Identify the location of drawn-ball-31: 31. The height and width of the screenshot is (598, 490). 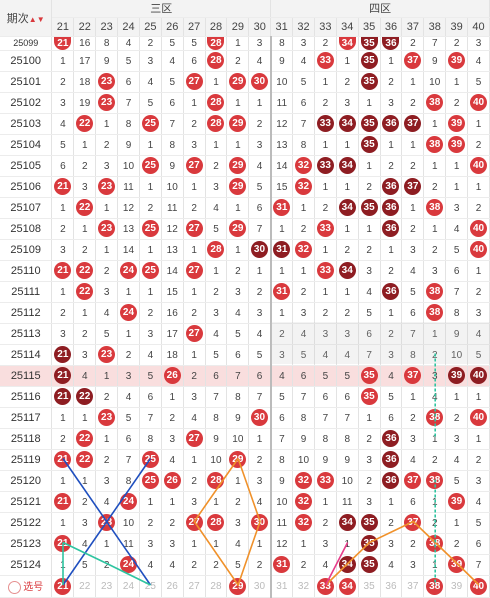
(282, 564).